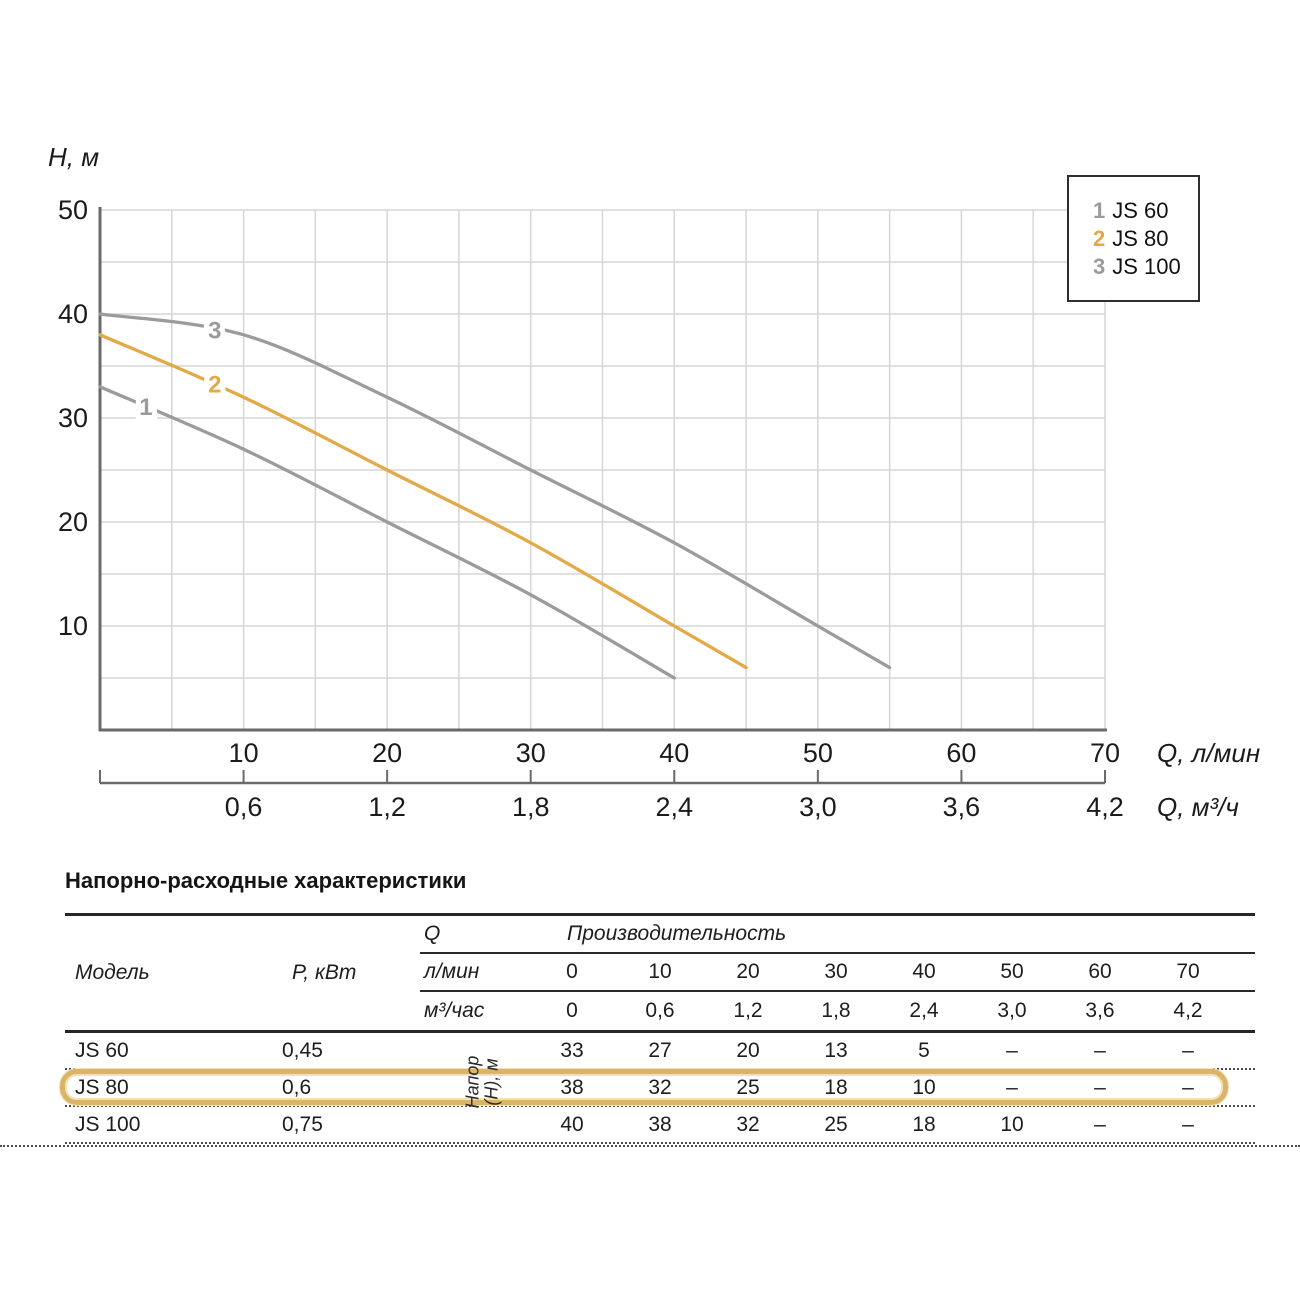  What do you see at coordinates (818, 807) in the screenshot?
I see `x2-tick-3,0: 3,0` at bounding box center [818, 807].